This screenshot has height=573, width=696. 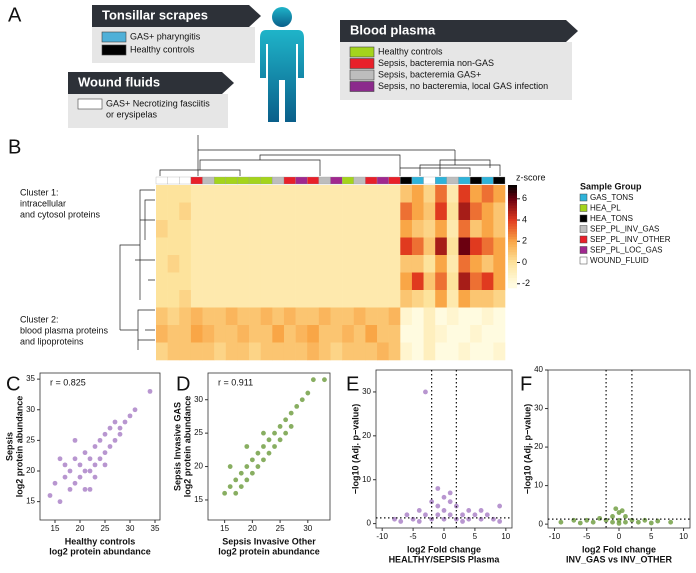 I want to click on y-axis-label: −log10 (Adj. p−value), so click(x=527, y=449).